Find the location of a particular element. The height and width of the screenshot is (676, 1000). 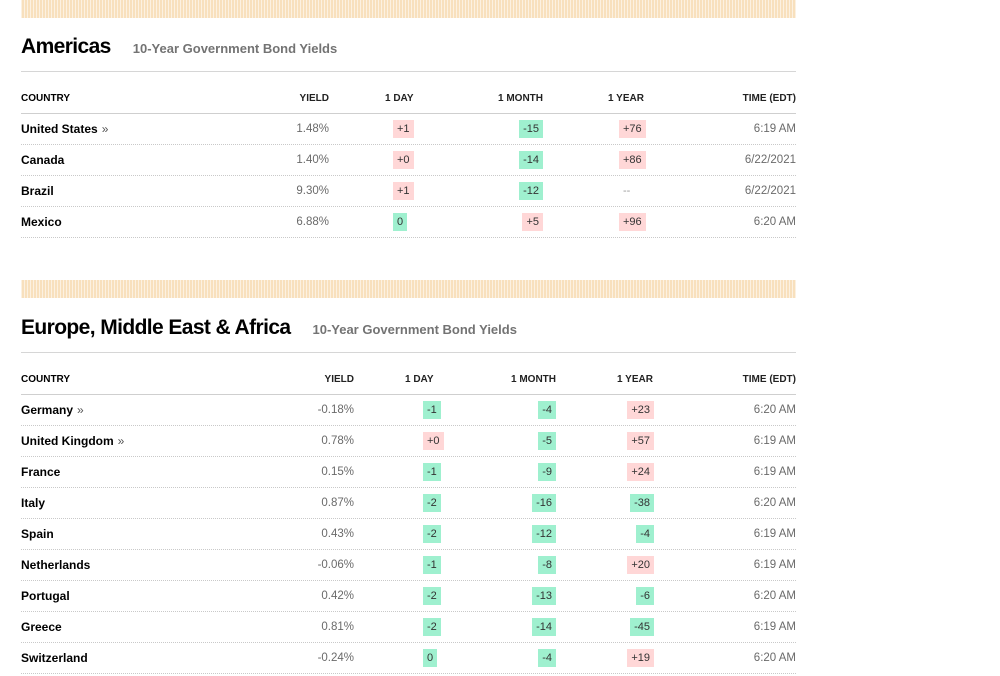

country-name: Netherlands is located at coordinates (56, 565).